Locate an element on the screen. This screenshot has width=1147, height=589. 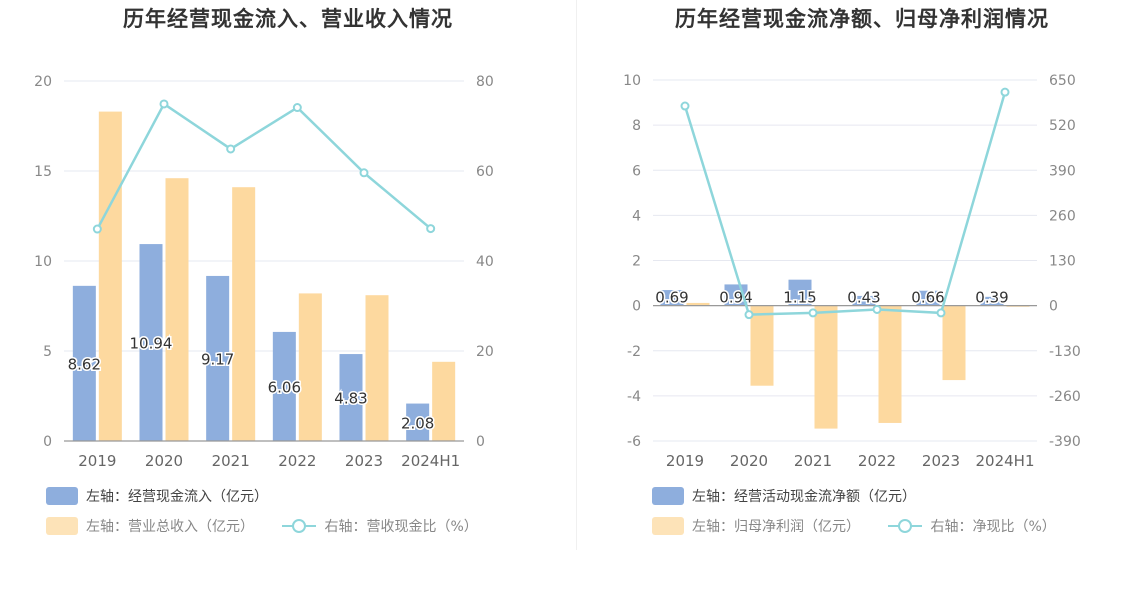
y-tick-label-right: 80 is located at coordinates (485, 82).